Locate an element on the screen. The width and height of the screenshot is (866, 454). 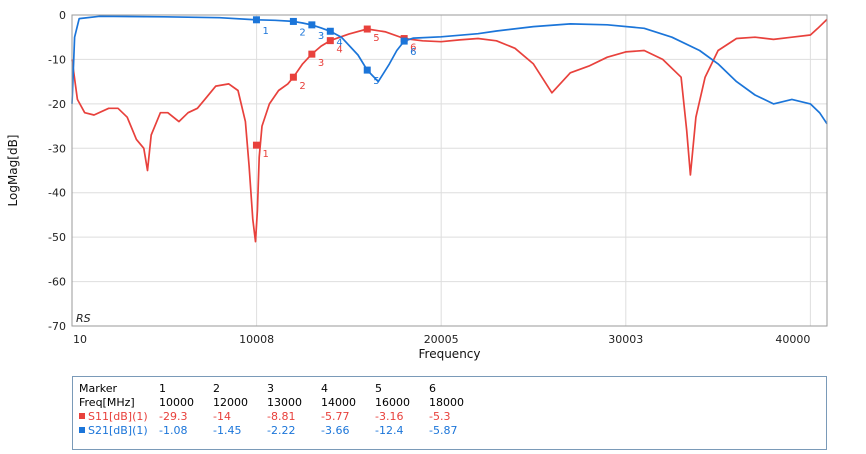
s21-marker-label: 4 is located at coordinates (339, 42).